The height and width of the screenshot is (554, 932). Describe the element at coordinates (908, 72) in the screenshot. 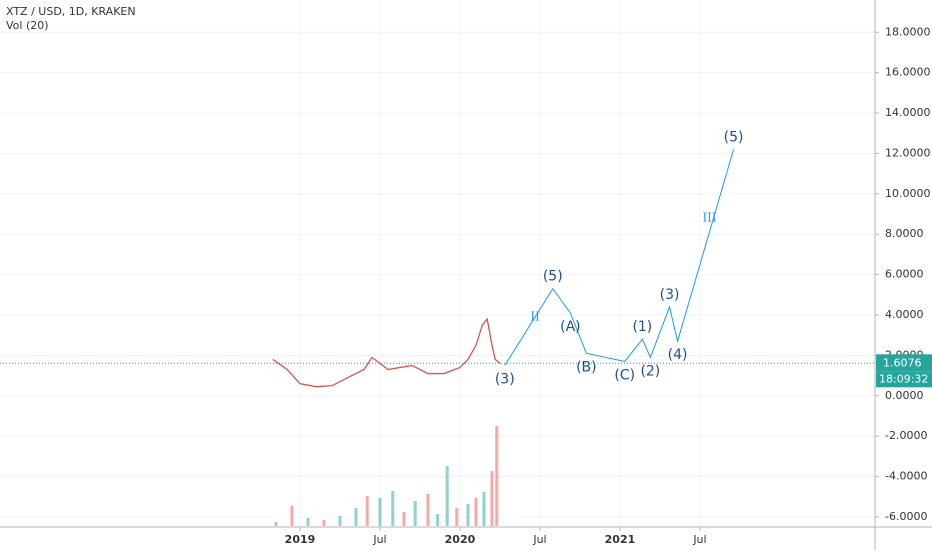

I see `y-tick-label: 16.0000` at that location.